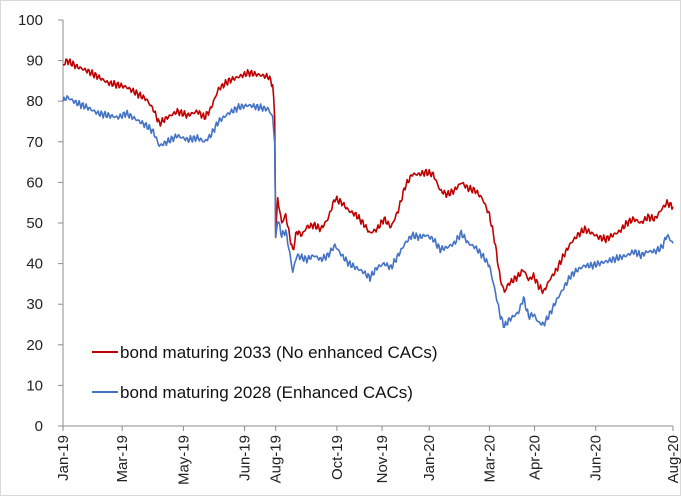 This screenshot has width=681, height=496. I want to click on x-tick-label: Mar-20, so click(489, 459).